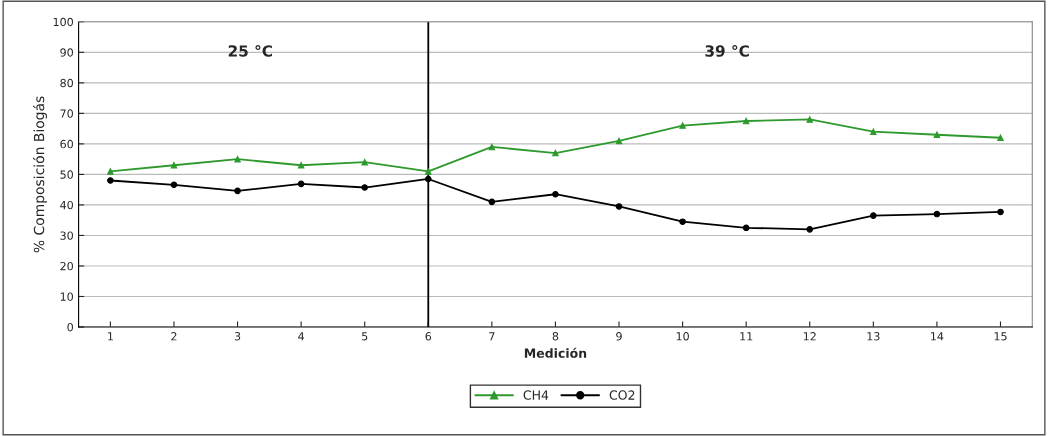 The image size is (1048, 436). What do you see at coordinates (1000, 336) in the screenshot?
I see `x-tick-label: 15` at bounding box center [1000, 336].